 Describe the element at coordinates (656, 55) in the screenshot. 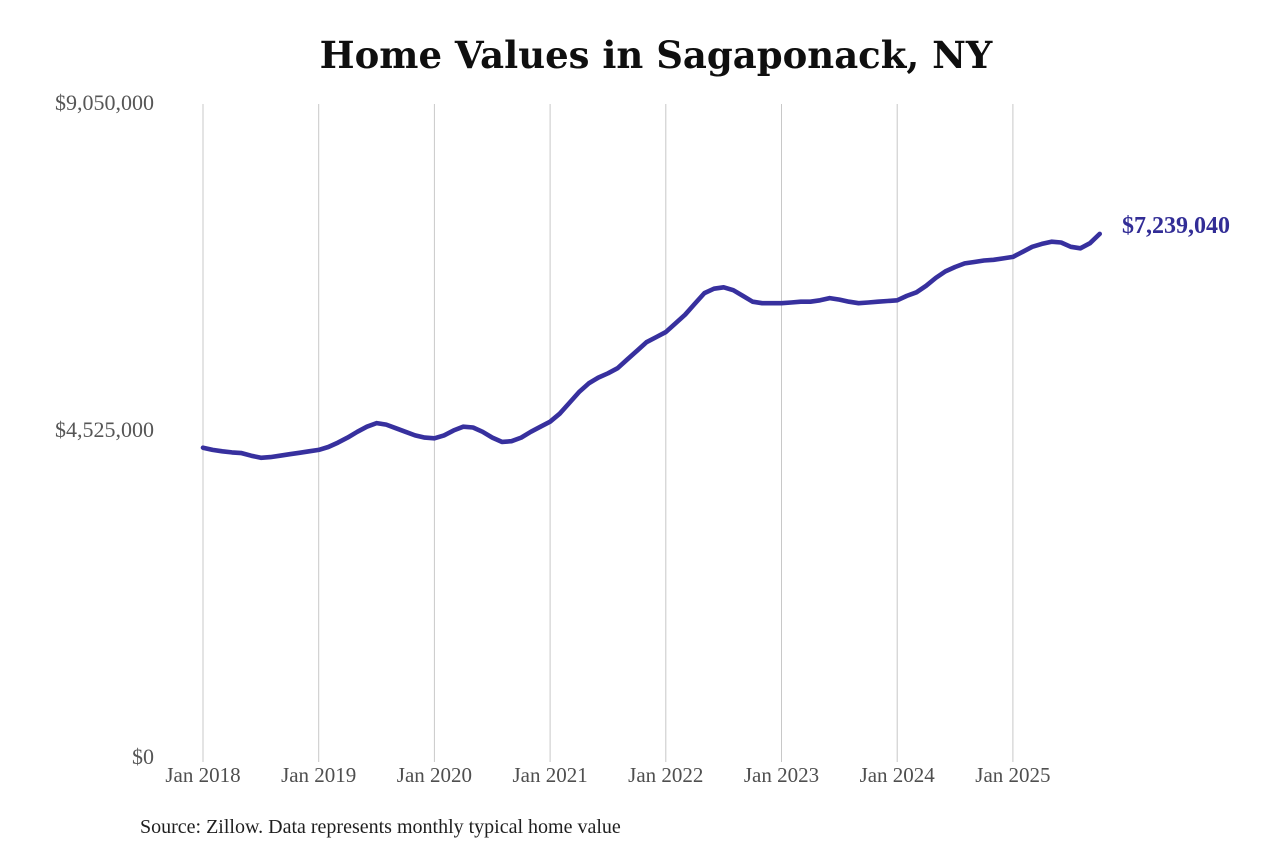

I see `chart-title: Home Values in Sagaponack, NY` at that location.